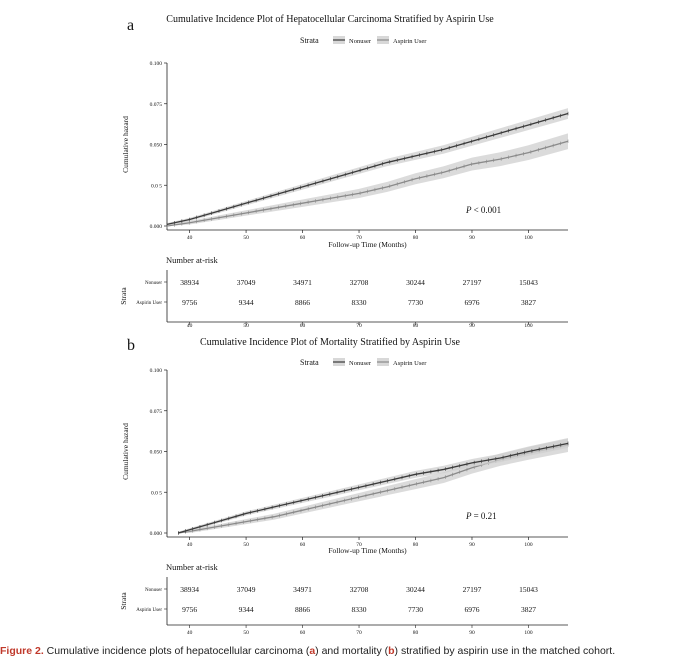 The image size is (680, 672). I want to click on legend-entry: Aspirin User, so click(410, 363).